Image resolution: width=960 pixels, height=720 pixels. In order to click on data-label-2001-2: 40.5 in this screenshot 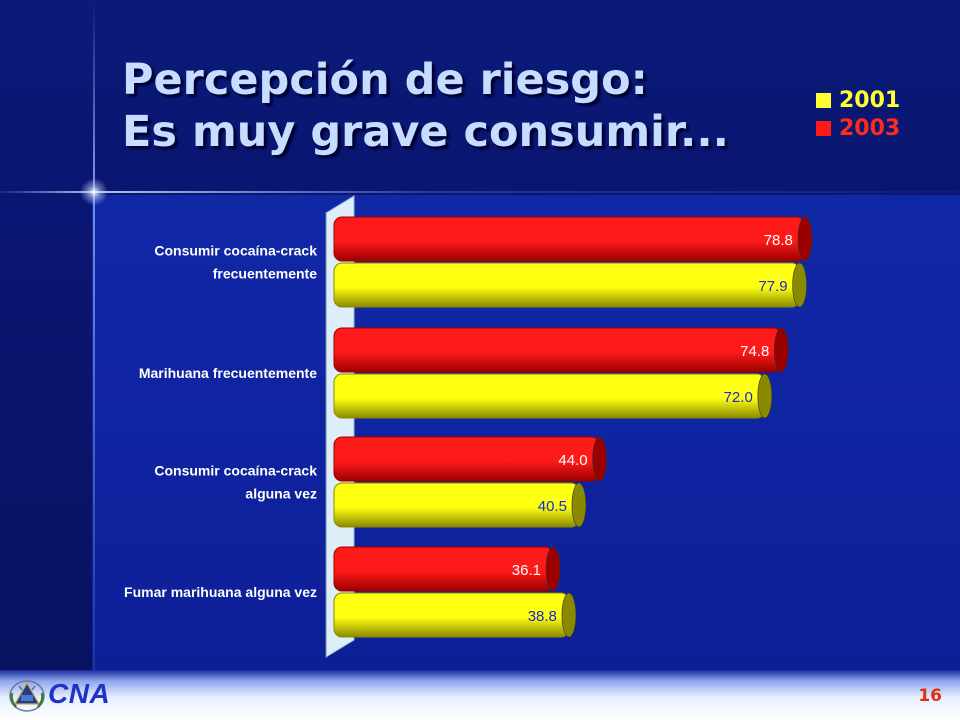, I will do `click(552, 506)`.